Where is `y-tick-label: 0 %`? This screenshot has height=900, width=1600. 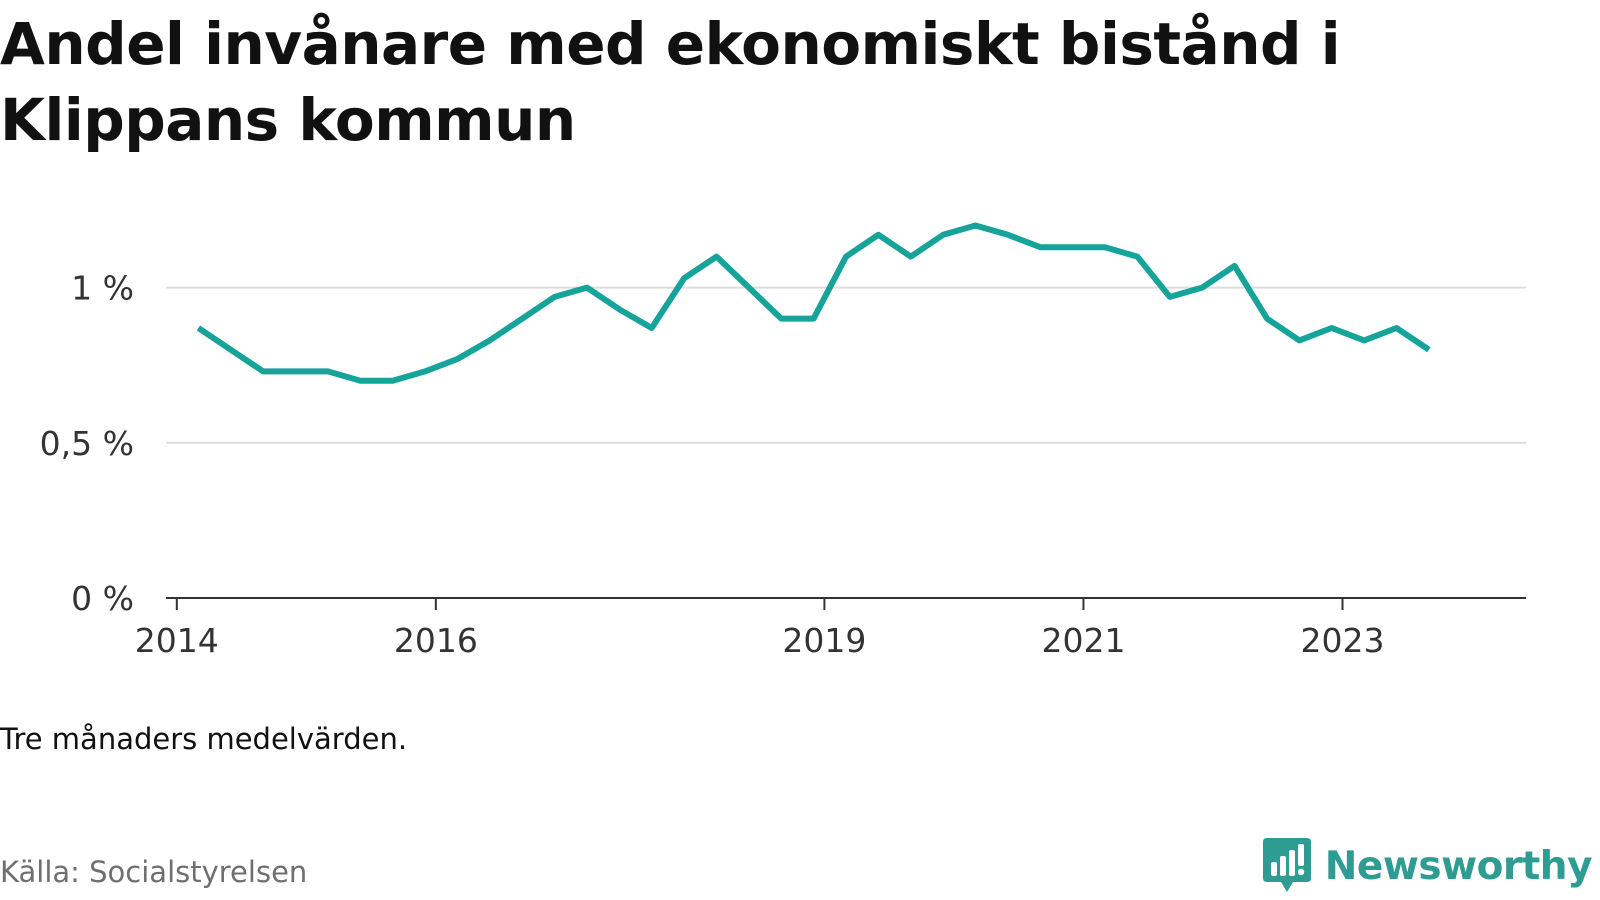
y-tick-label: 0 % is located at coordinates (102, 598).